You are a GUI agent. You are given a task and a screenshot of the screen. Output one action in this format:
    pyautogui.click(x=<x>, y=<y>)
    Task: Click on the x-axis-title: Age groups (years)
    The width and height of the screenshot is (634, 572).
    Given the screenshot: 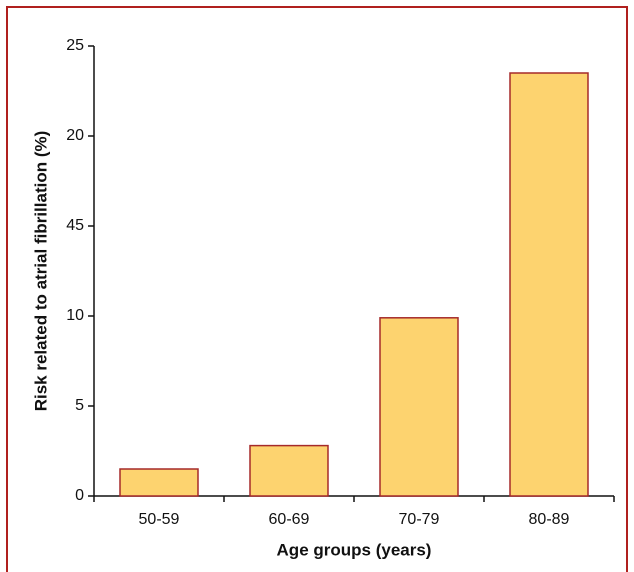 What is the action you would take?
    pyautogui.click(x=354, y=549)
    